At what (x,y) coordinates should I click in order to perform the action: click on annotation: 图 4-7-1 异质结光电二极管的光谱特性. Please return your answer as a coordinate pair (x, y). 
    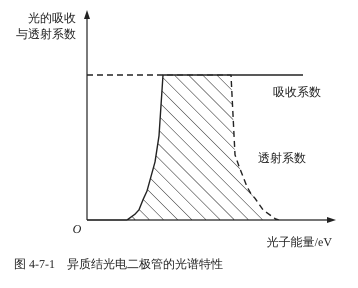
    Looking at the image, I should click on (118, 264).